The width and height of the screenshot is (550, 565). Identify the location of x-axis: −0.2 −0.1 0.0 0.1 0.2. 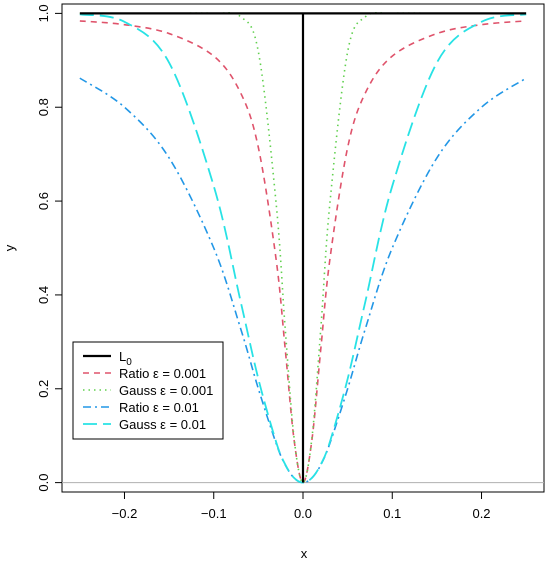
(301, 506).